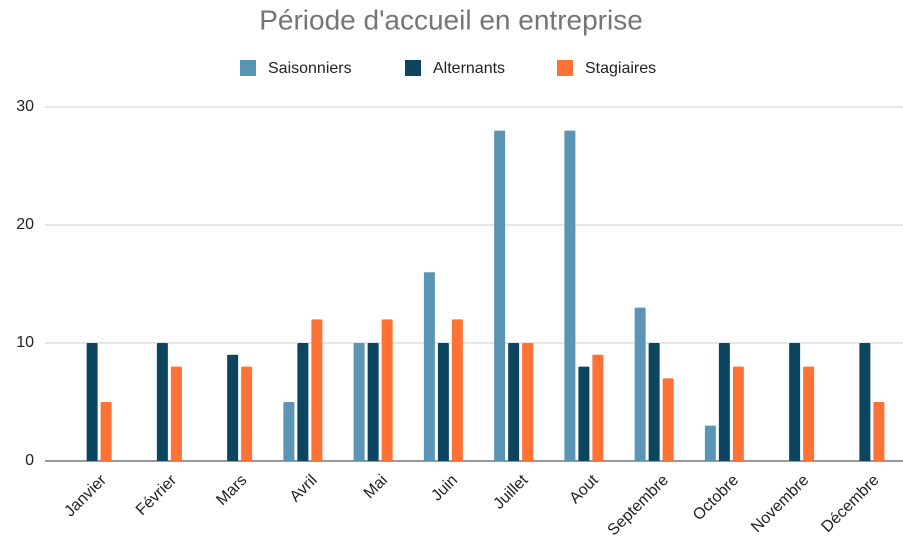  What do you see at coordinates (620, 68) in the screenshot?
I see `legend-label: Stagiaires` at bounding box center [620, 68].